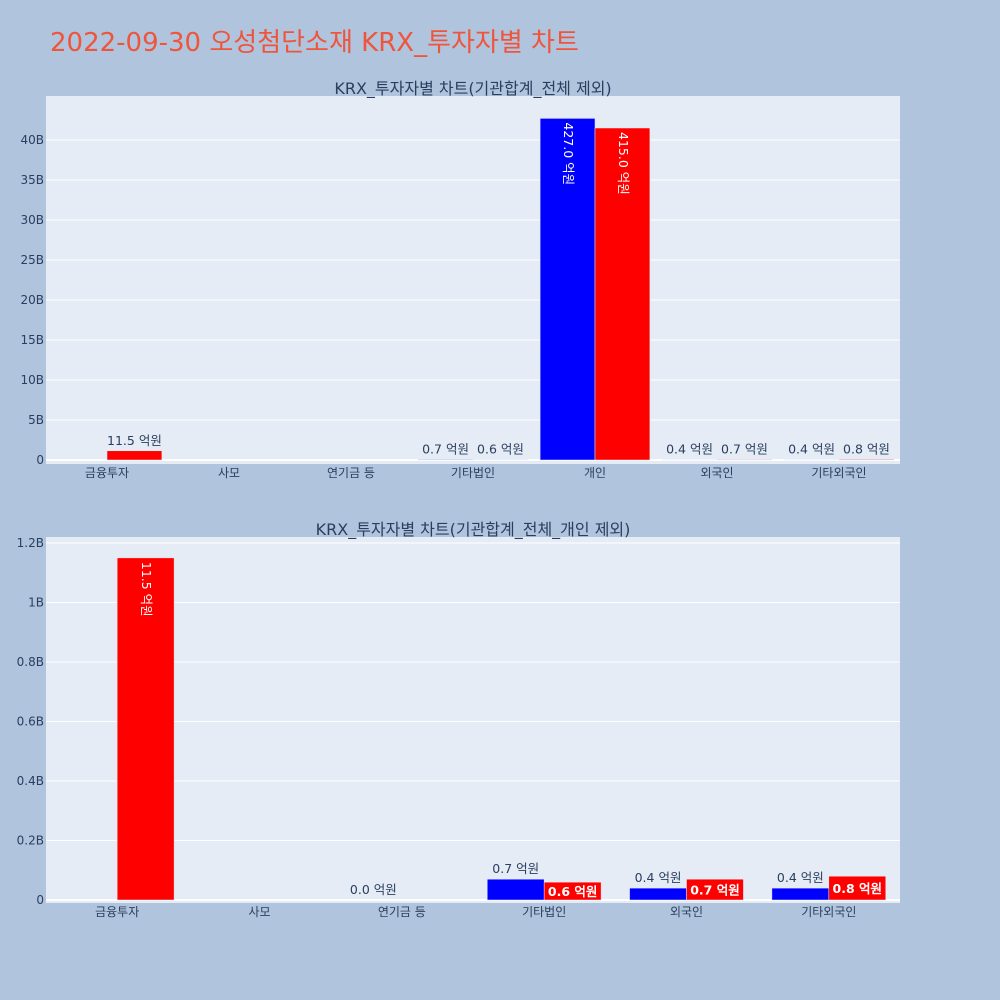 The width and height of the screenshot is (1000, 1000). What do you see at coordinates (32, 180) in the screenshot?
I see `y-tick-label: 35B` at bounding box center [32, 180].